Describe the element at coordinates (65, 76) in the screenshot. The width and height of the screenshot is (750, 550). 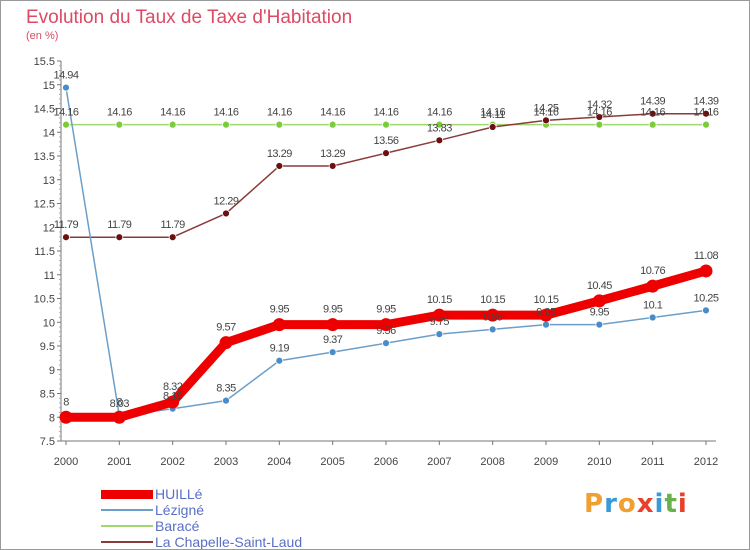
I see `data-label: 14.94` at that location.